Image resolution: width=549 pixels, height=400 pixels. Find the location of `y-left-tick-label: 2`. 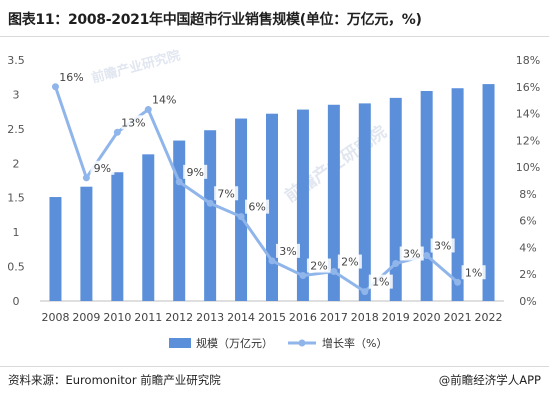

y-left-tick-label: 2 is located at coordinates (16, 163).